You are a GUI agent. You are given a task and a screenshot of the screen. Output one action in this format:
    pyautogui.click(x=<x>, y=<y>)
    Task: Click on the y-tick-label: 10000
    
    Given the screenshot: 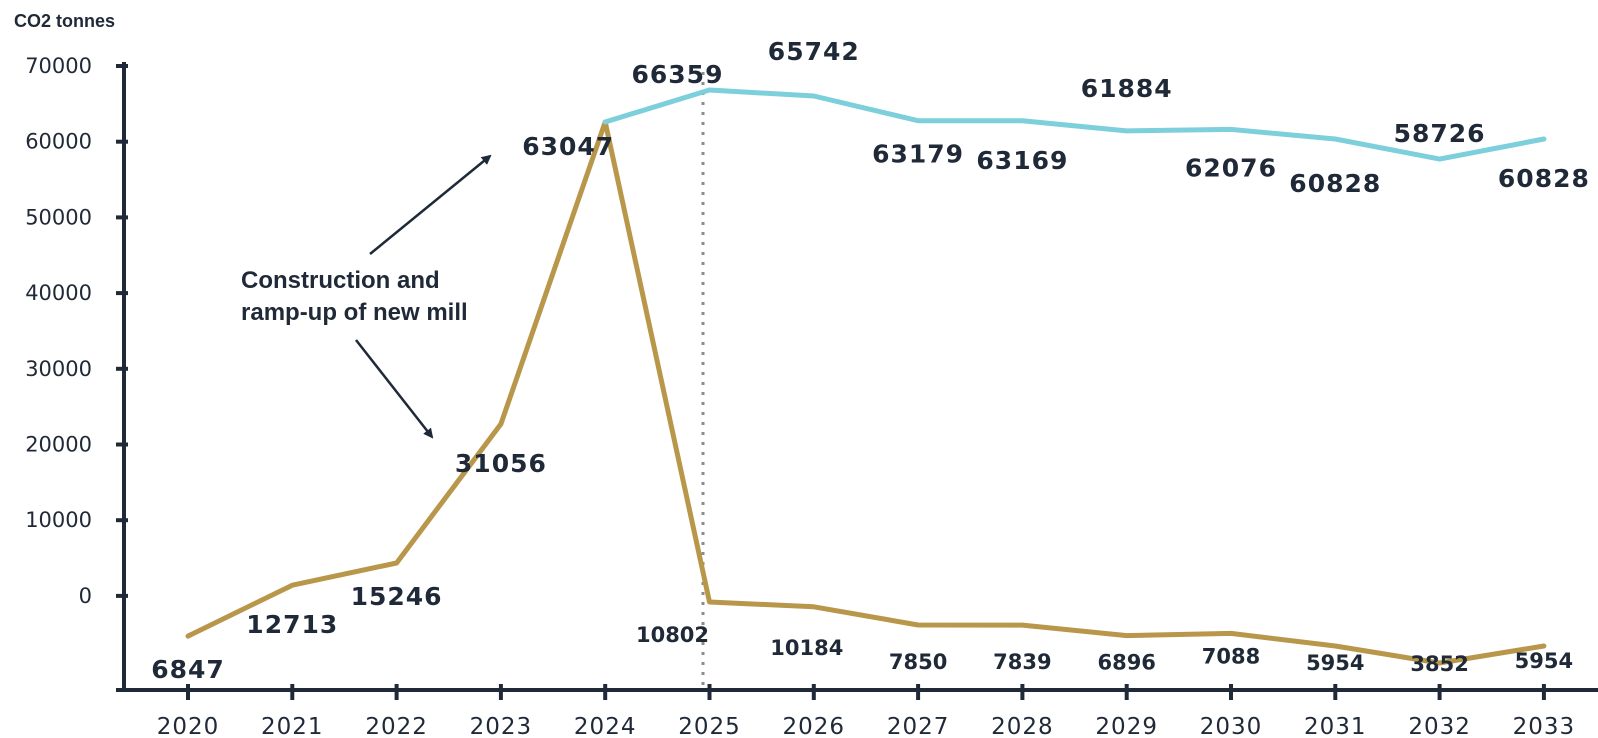 What is the action you would take?
    pyautogui.click(x=58, y=520)
    